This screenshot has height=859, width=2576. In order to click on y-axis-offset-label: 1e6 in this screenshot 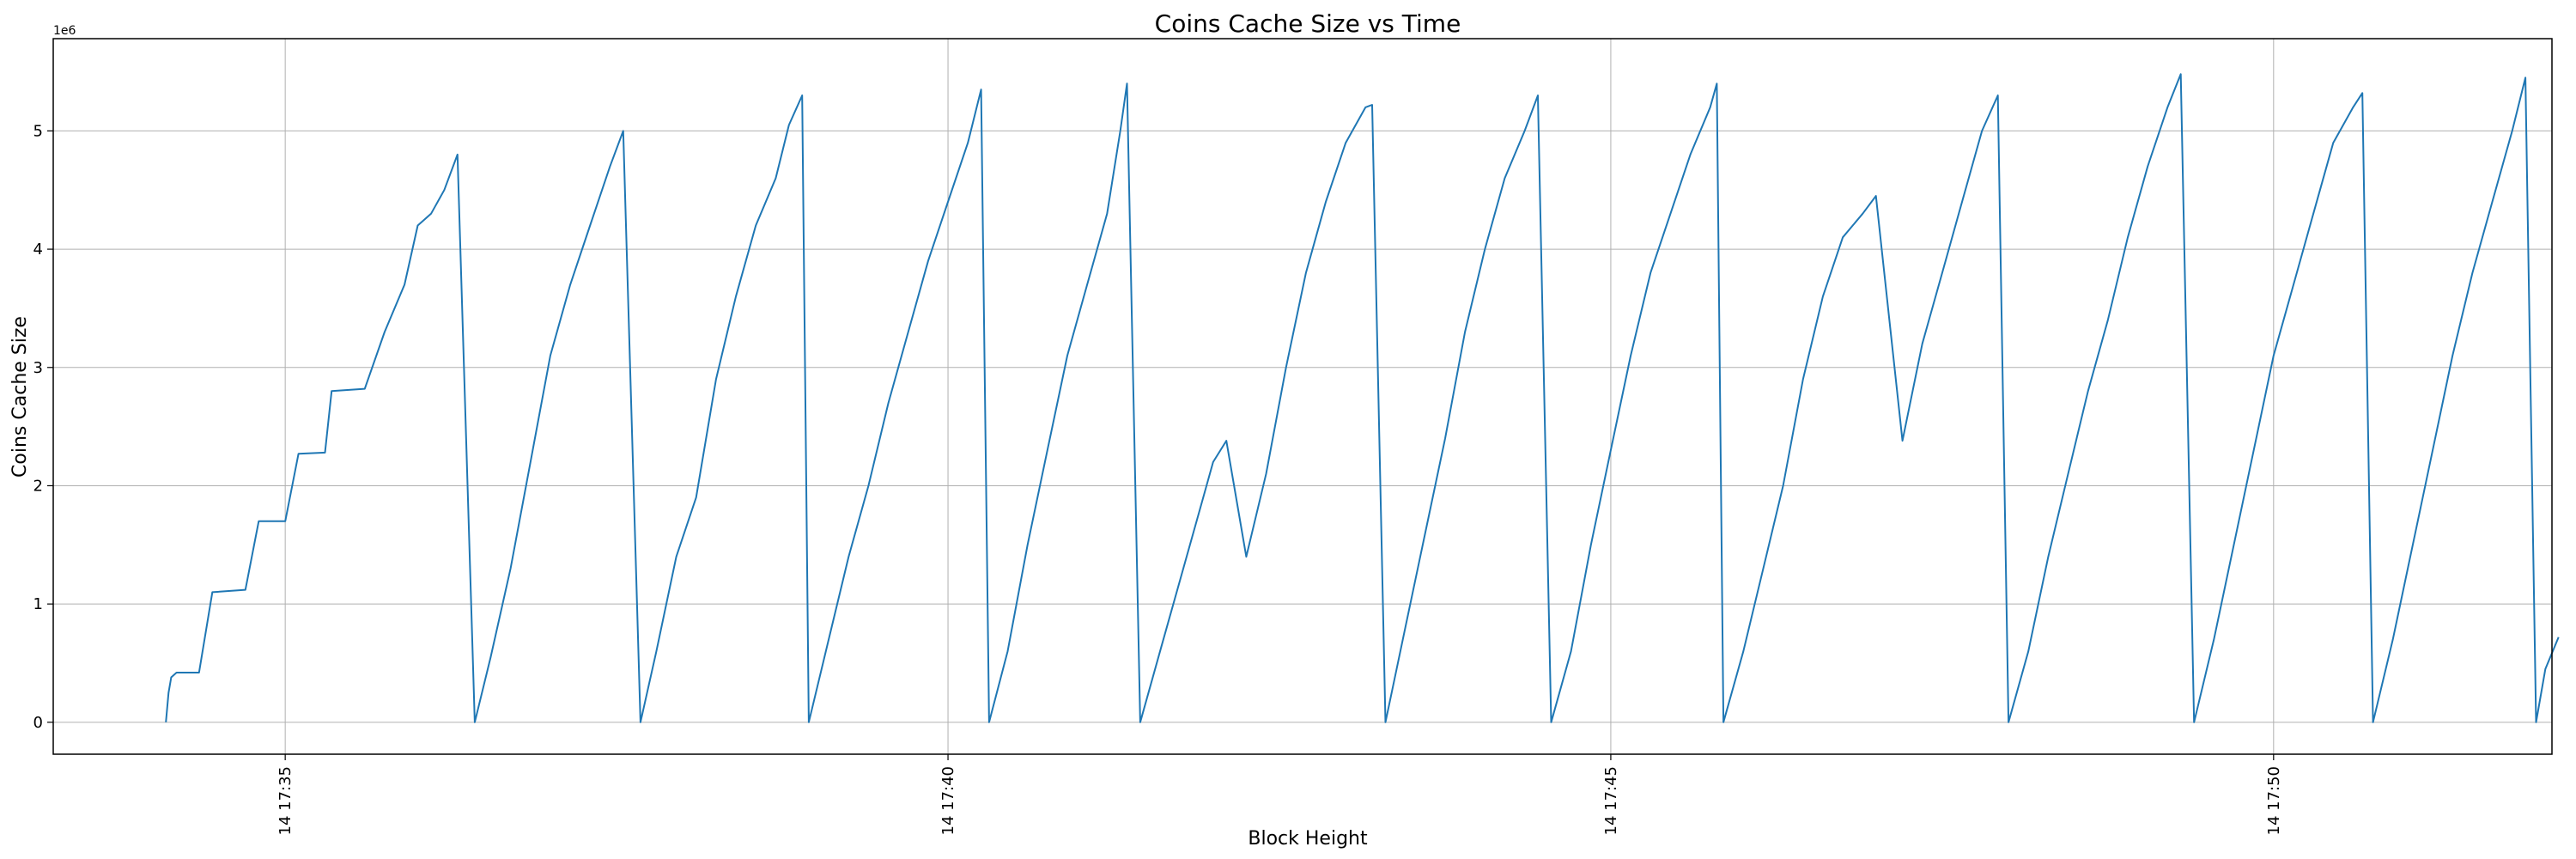, I will do `click(64, 31)`.